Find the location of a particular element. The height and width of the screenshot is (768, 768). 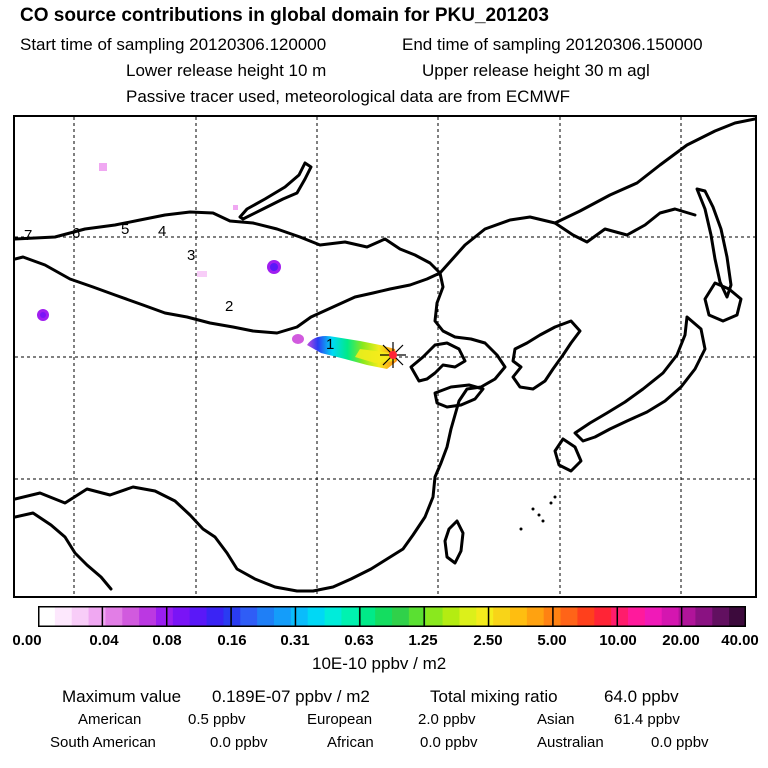

source-name: Asian is located at coordinates (556, 719).